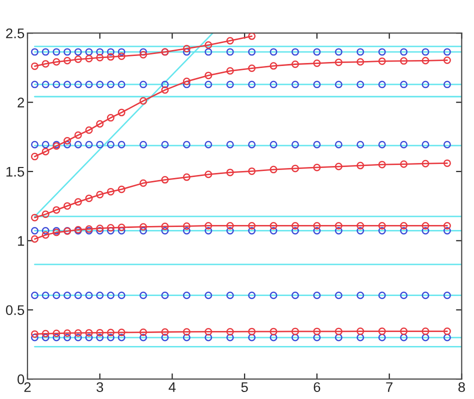 Image resolution: width=474 pixels, height=399 pixels. Describe the element at coordinates (15, 33) in the screenshot. I see `y-tick-label: 2.5` at that location.